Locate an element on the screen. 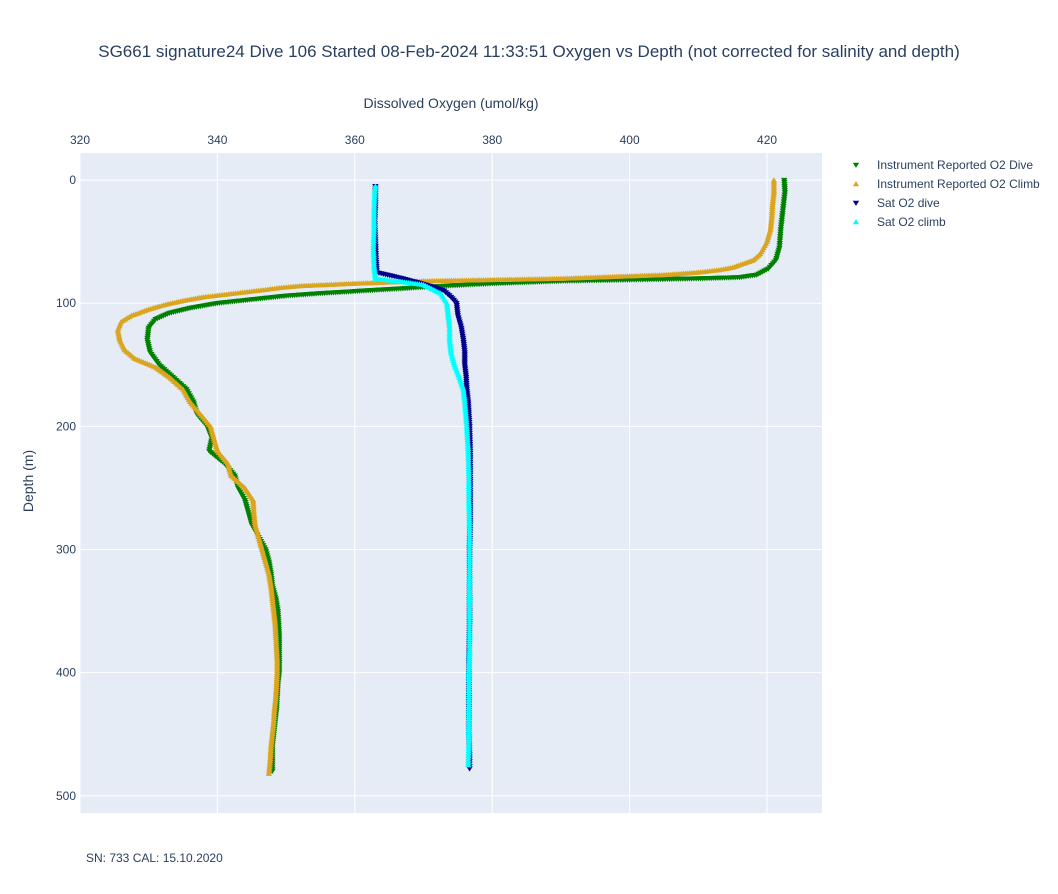 This screenshot has height=894, width=1058. x-tick-label: 420 is located at coordinates (767, 140).